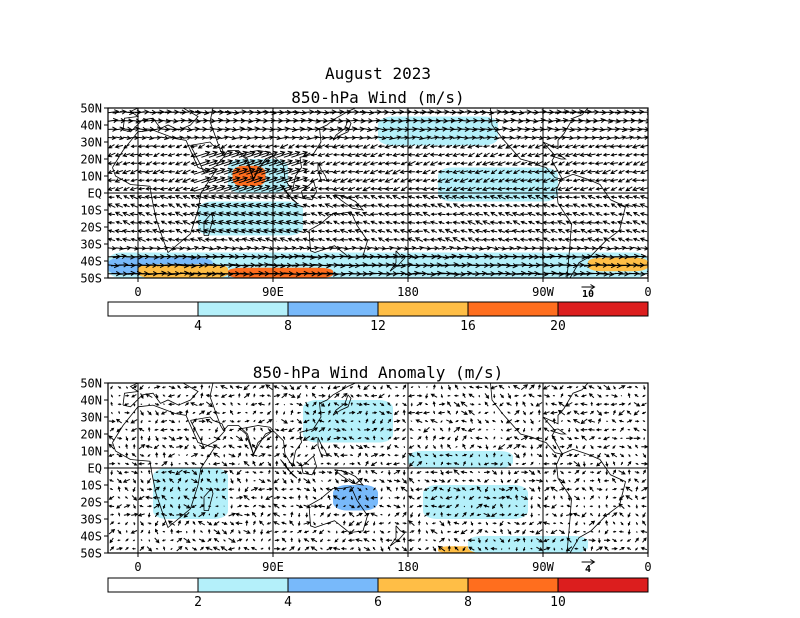  What do you see at coordinates (243, 585) in the screenshot?
I see `colorbar-segment` at bounding box center [243, 585].